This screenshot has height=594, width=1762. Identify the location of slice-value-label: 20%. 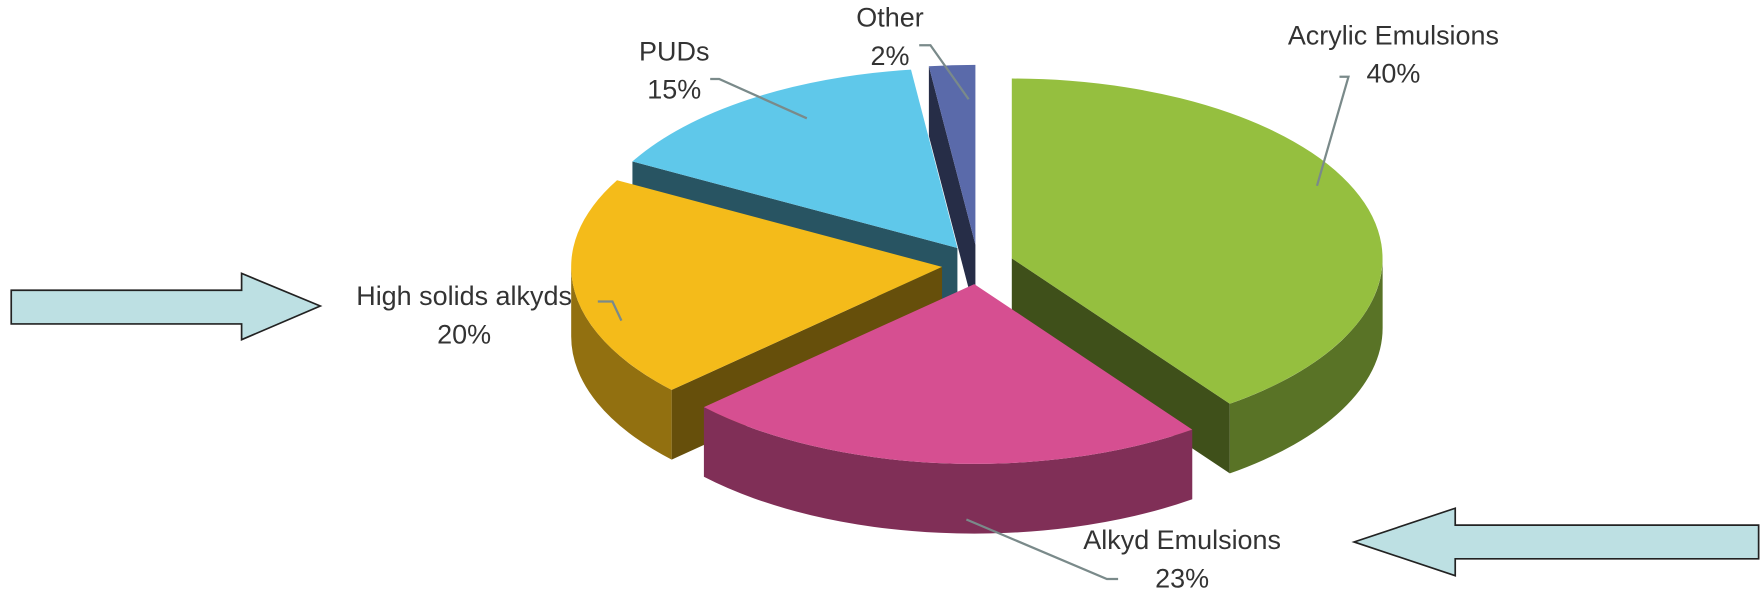
(464, 334).